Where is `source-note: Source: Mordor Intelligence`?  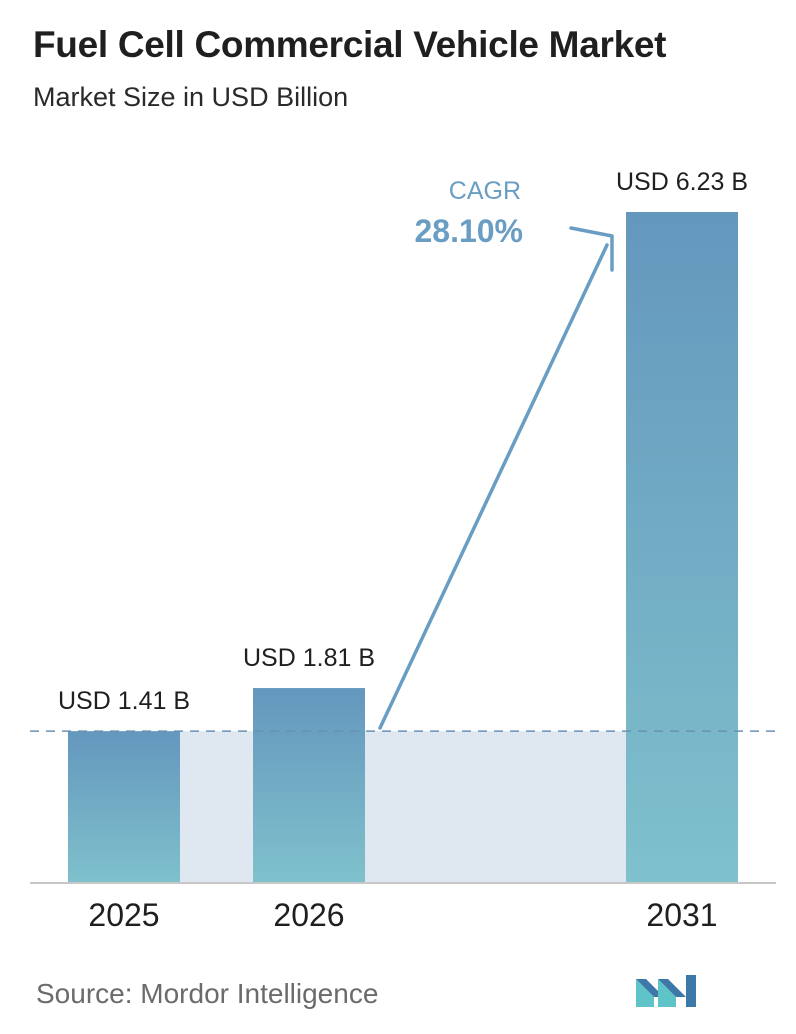 source-note: Source: Mordor Intelligence is located at coordinates (207, 993).